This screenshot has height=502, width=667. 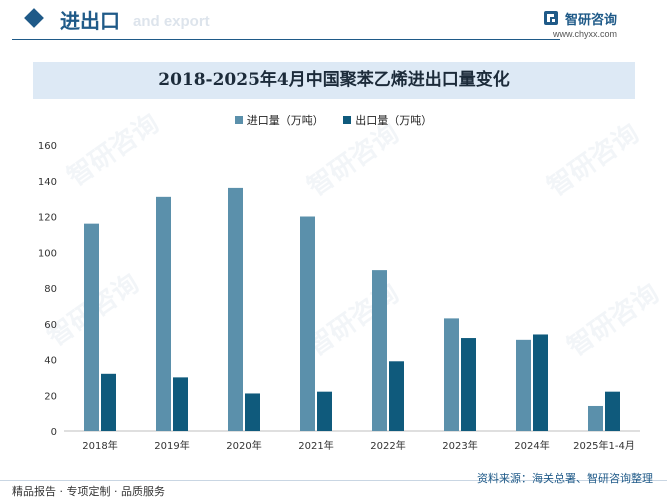 I want to click on x-tick-label: 2021年, so click(x=315, y=445).